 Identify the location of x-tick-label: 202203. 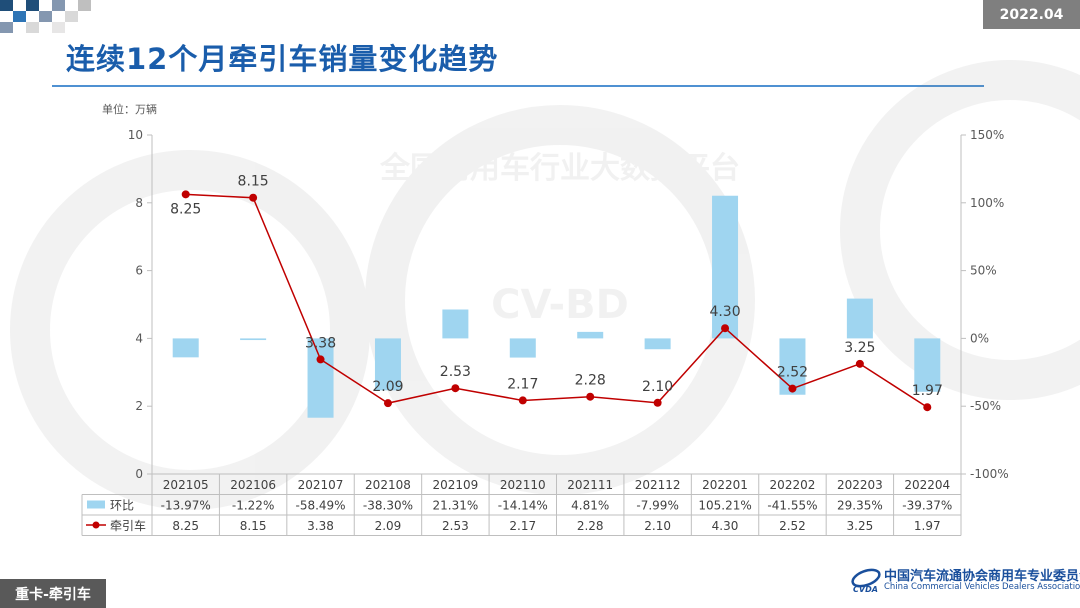
(860, 485).